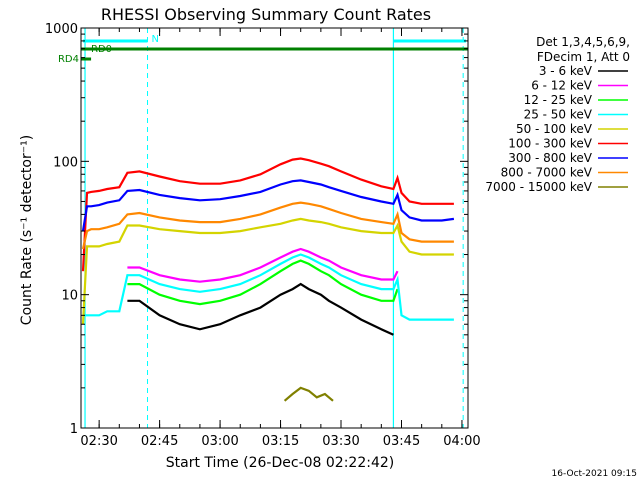 Image resolution: width=640 pixels, height=480 pixels. Describe the element at coordinates (554, 129) in the screenshot. I see `legend-entry-label: 50 - 100 keV` at that location.